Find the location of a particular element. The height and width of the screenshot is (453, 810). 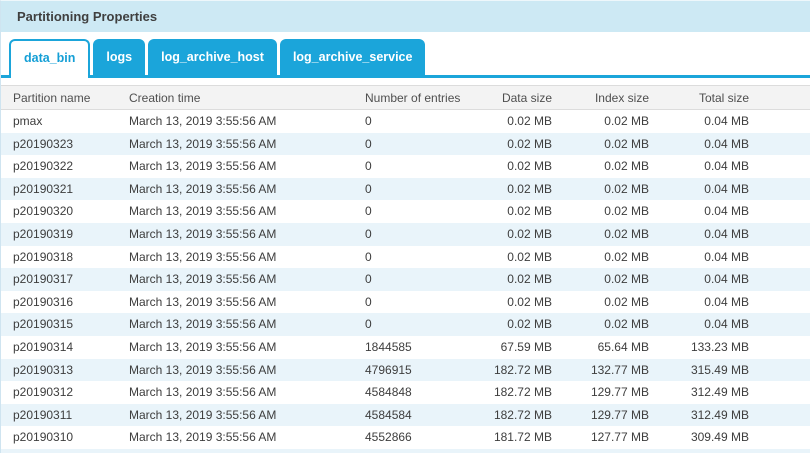

tab-data_bin: data_bin is located at coordinates (50, 58).